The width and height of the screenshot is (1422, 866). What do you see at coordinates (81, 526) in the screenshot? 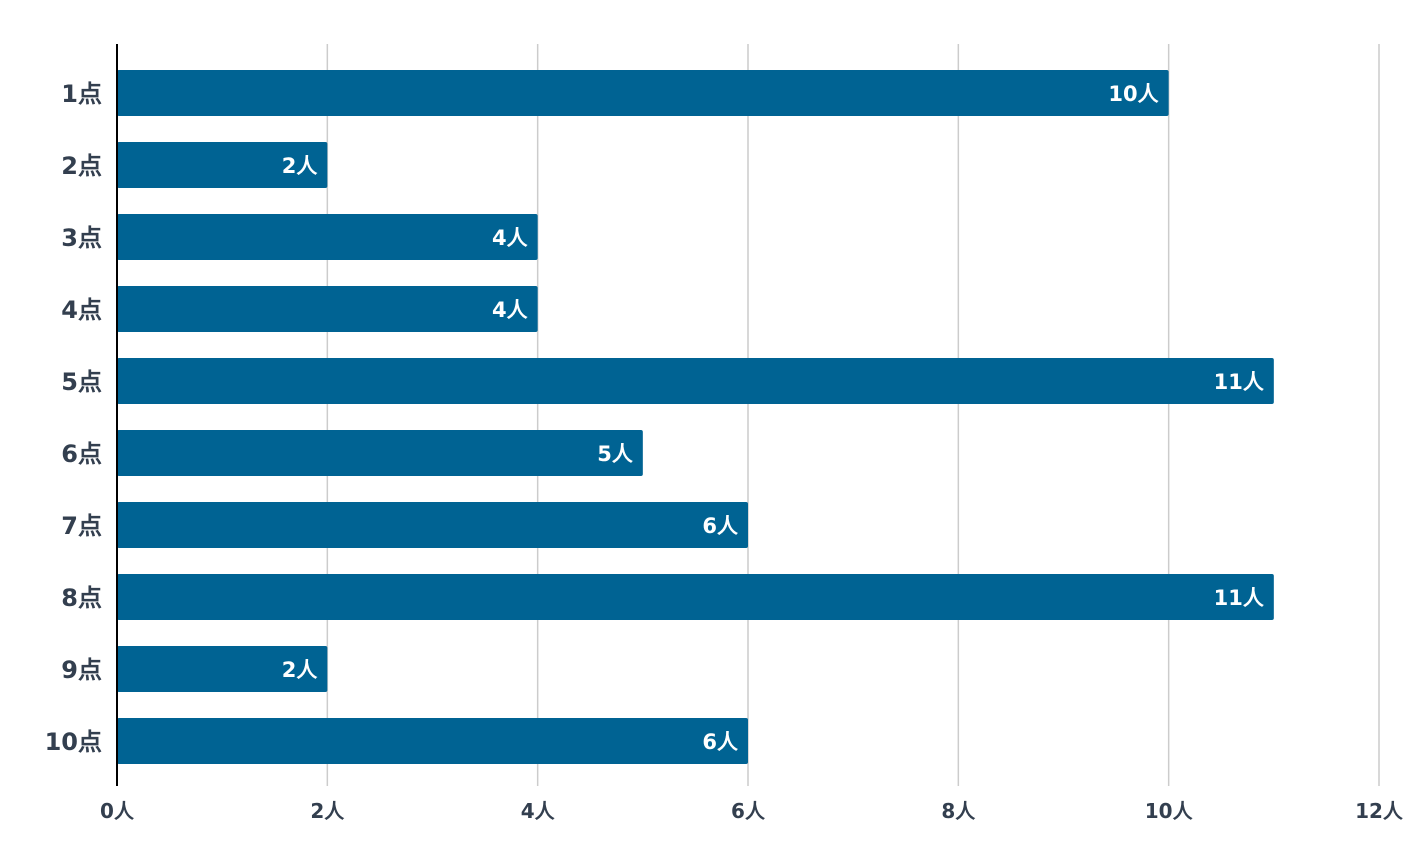
I see `category-label: 7点` at bounding box center [81, 526].